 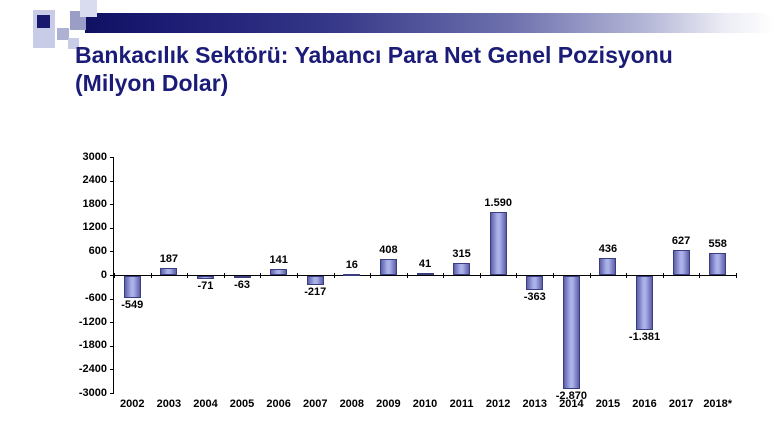 What do you see at coordinates (94, 203) in the screenshot?
I see `y-axis-tick-label: 1800` at bounding box center [94, 203].